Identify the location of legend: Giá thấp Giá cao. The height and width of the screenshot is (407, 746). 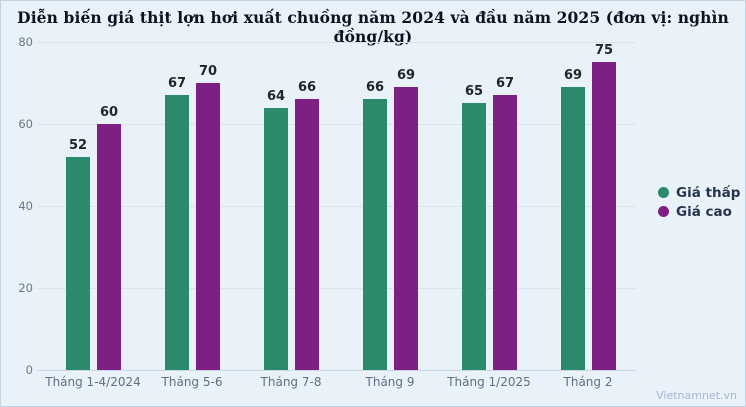
(699, 202).